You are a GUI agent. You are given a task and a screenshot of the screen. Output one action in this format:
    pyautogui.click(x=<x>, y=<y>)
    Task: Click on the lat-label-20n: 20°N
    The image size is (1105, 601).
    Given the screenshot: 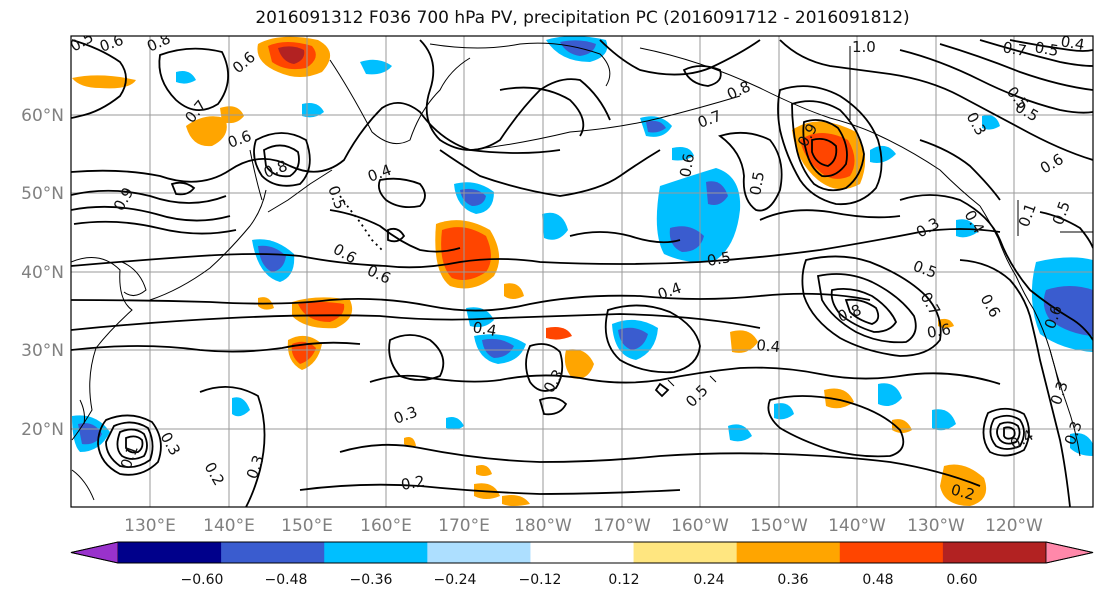 What is the action you would take?
    pyautogui.click(x=42, y=430)
    